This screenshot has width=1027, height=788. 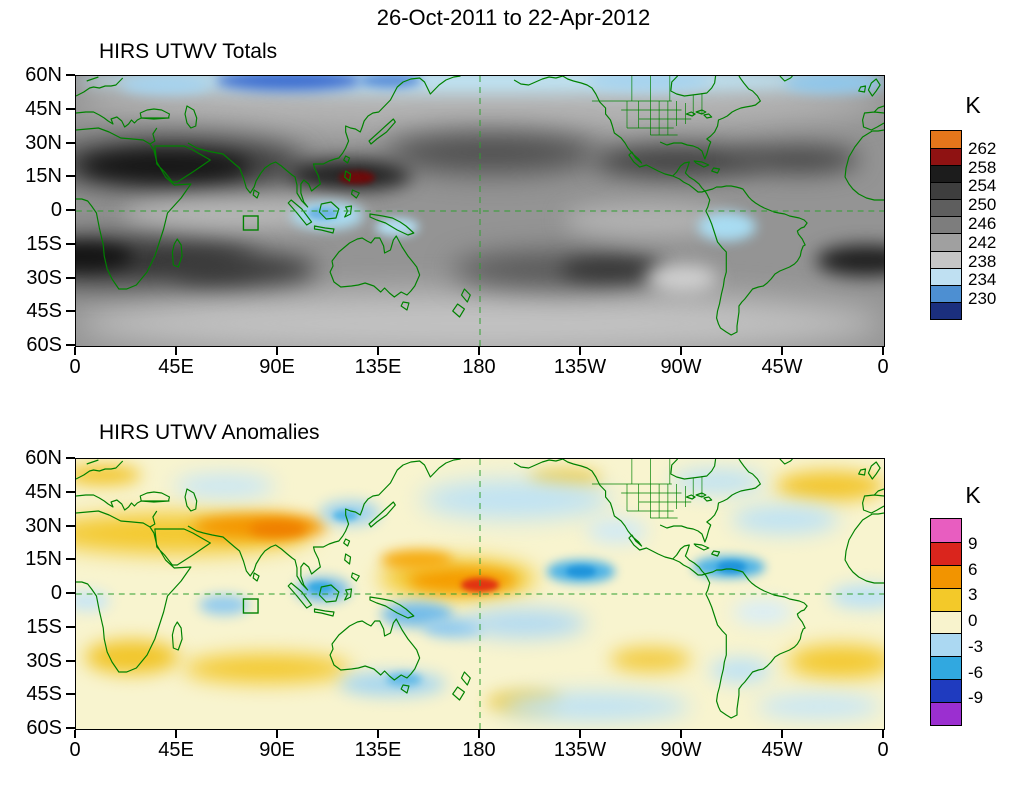 What do you see at coordinates (982, 280) in the screenshot?
I see `colorbar-tick-label: 234` at bounding box center [982, 280].